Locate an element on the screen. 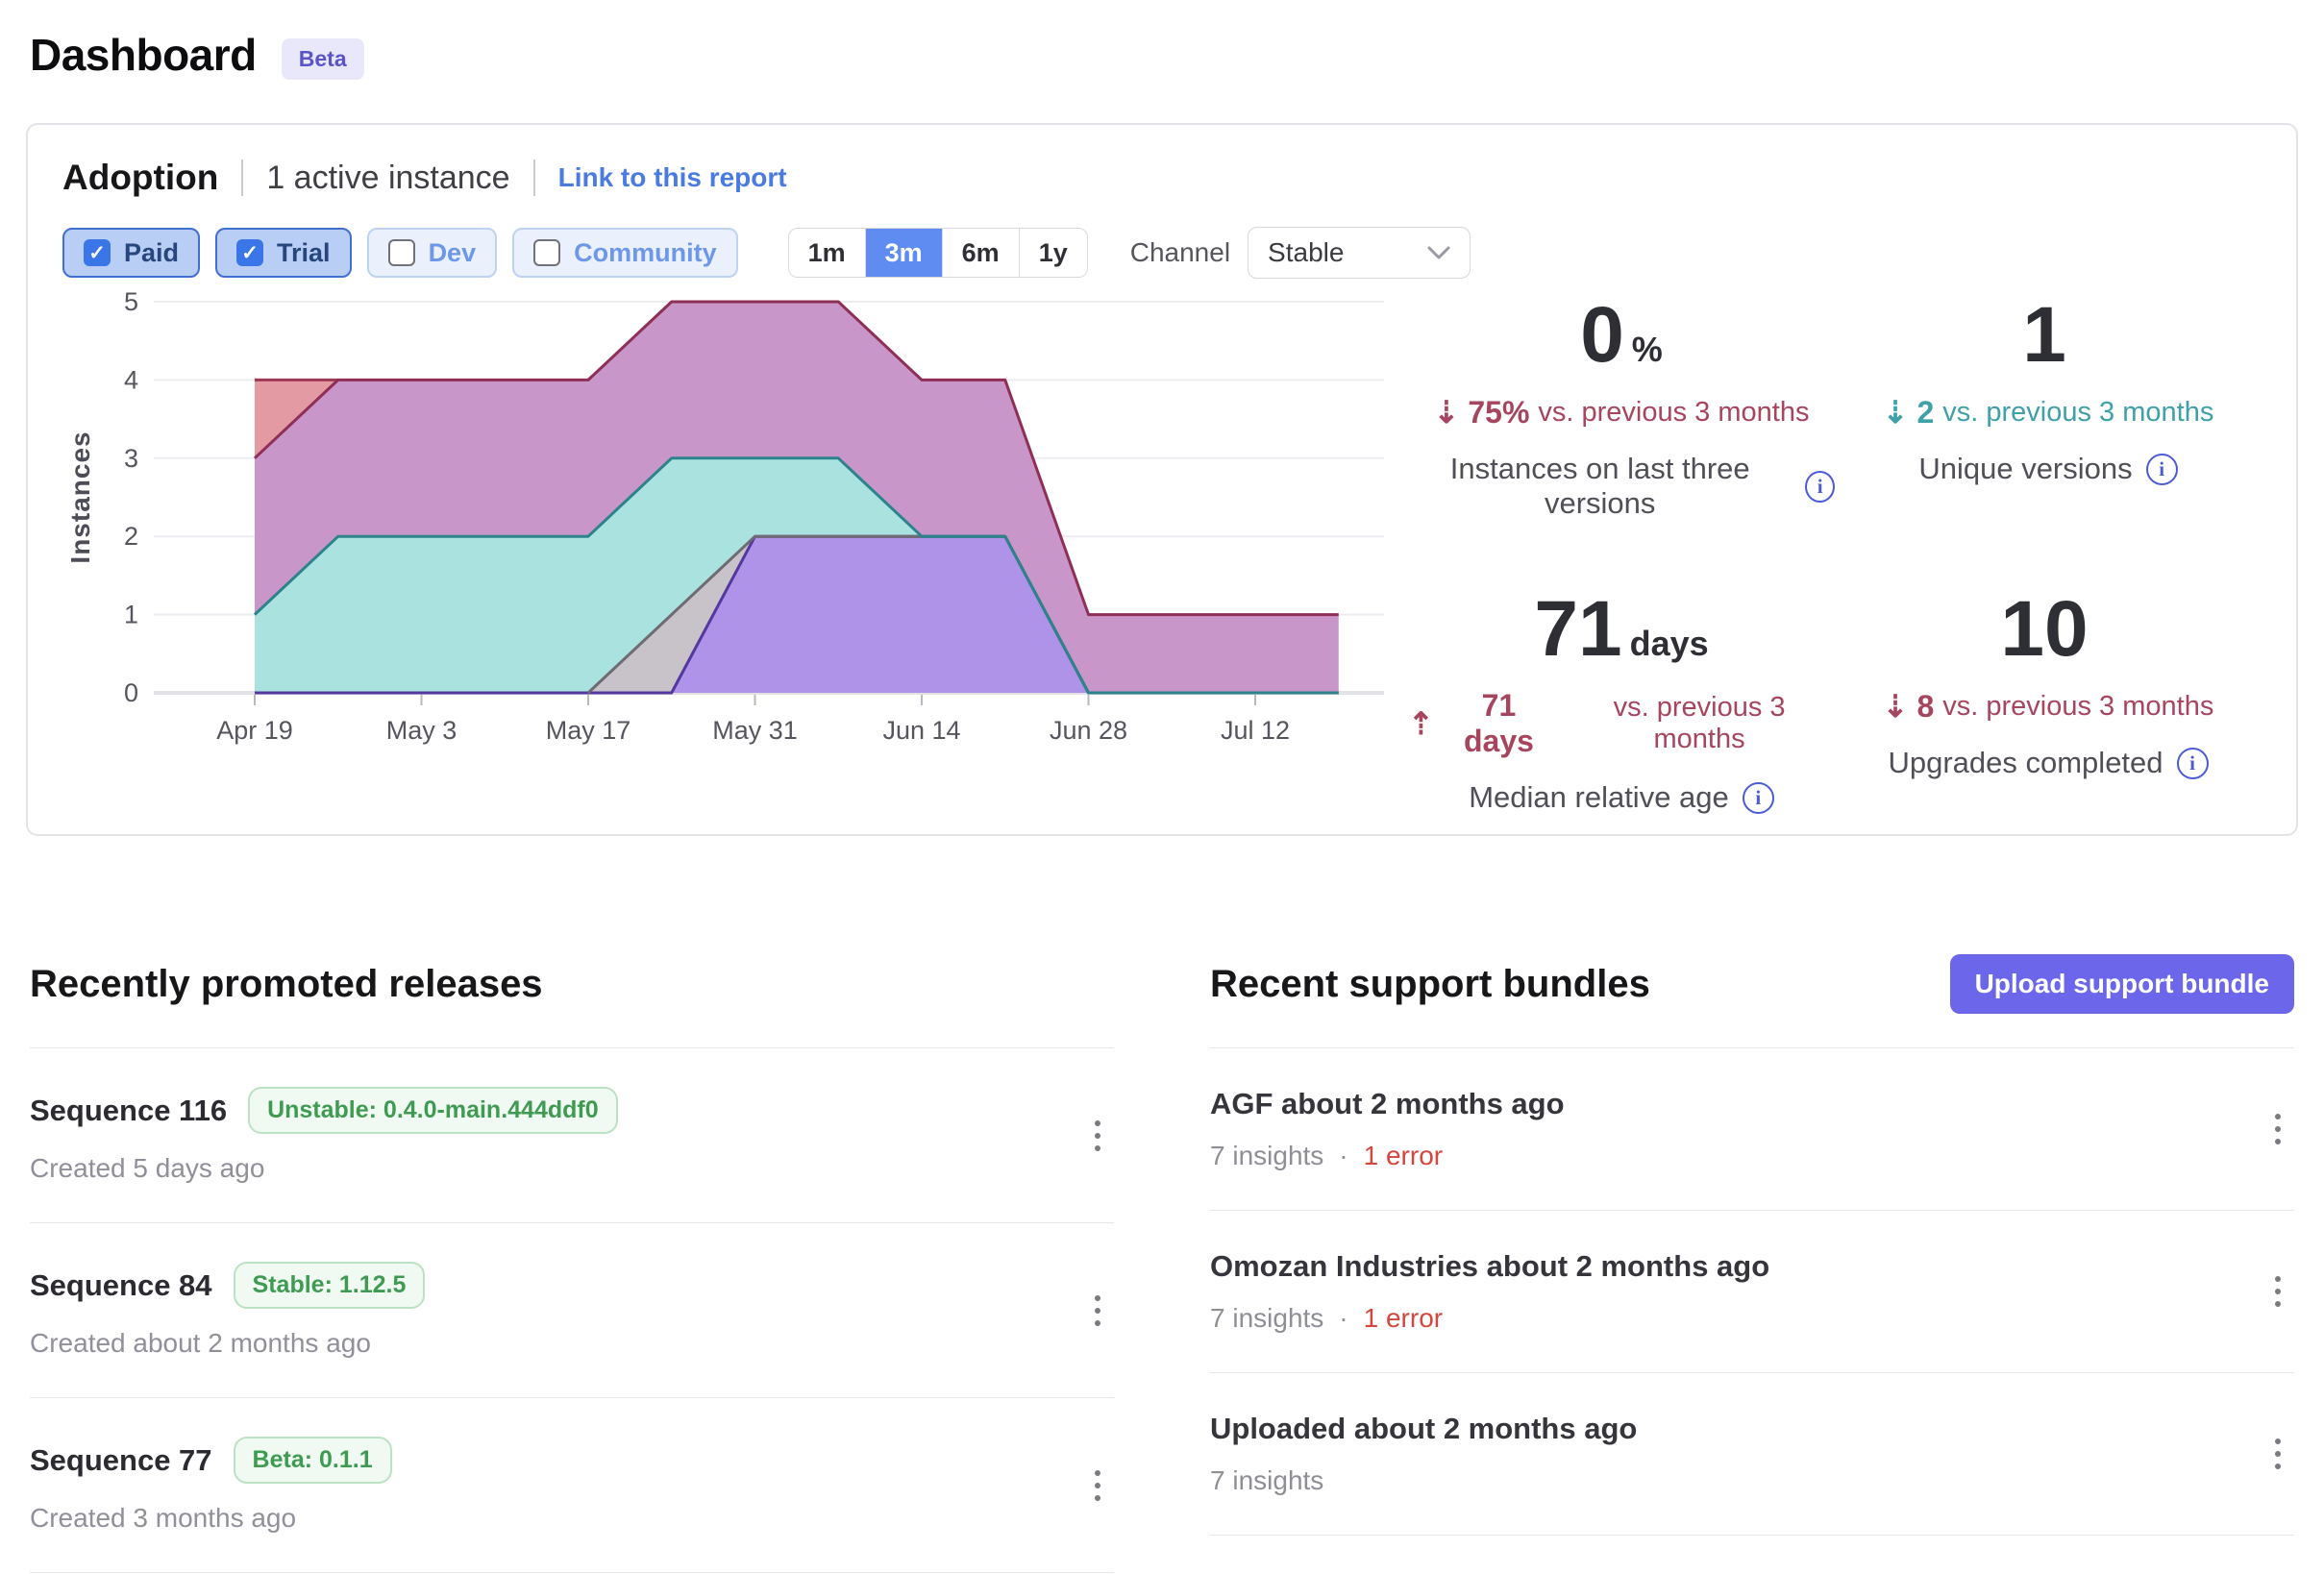  stat-value: 0 % is located at coordinates (1621, 335).